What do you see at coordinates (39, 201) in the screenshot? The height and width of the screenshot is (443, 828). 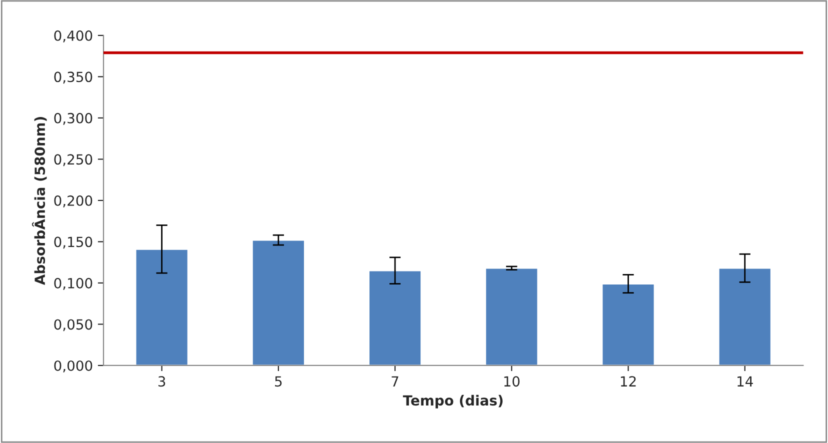 I see `y-axis-title: AbsorbÂncia (580nm)` at bounding box center [39, 201].